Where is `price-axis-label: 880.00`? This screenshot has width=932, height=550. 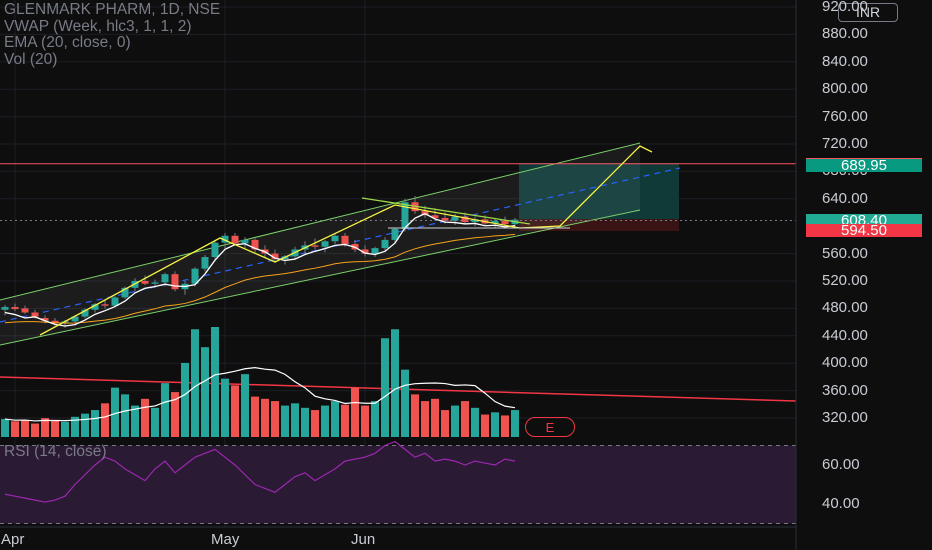
price-axis-label: 880.00 is located at coordinates (845, 34).